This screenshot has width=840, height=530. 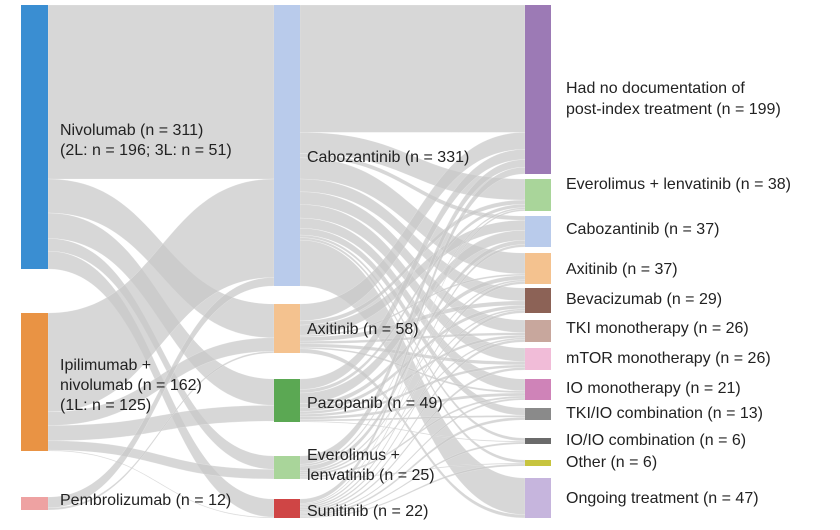 I want to click on node-bar-cabo3, so click(x=538, y=231).